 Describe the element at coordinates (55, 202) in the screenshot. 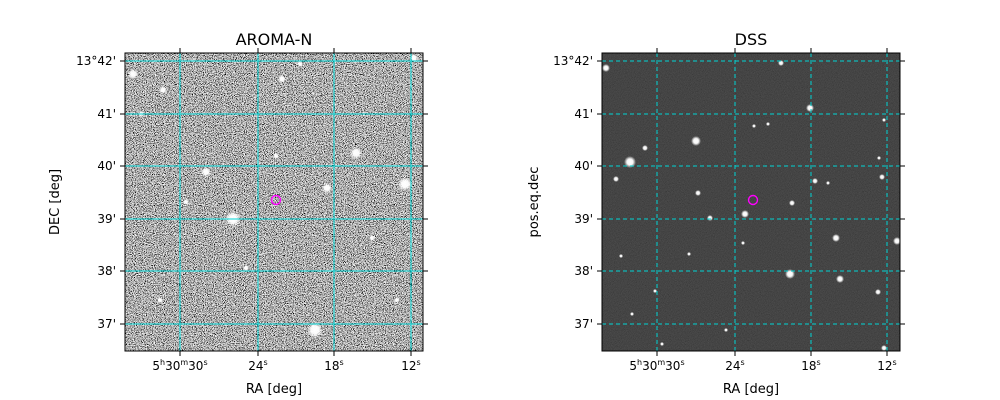

I see `y-axis-label: DEC [deg]` at that location.